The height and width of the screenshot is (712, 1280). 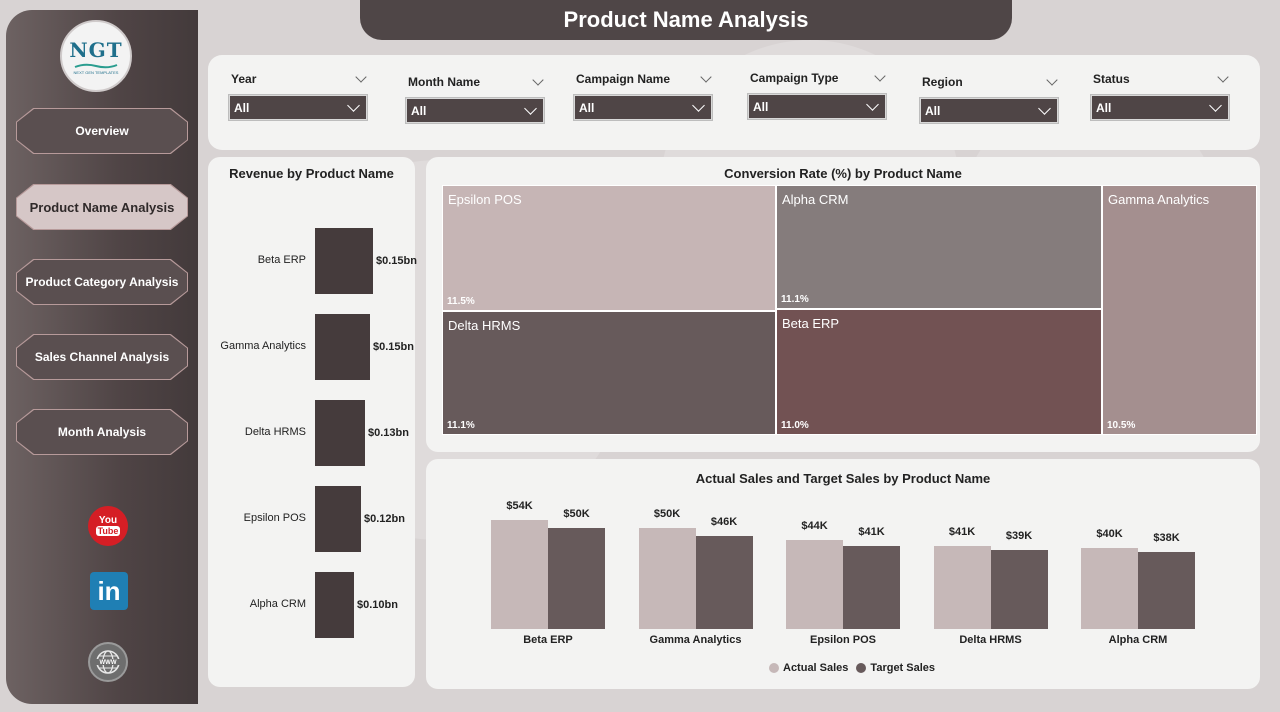 What do you see at coordinates (989, 110) in the screenshot?
I see `region-select: All` at bounding box center [989, 110].